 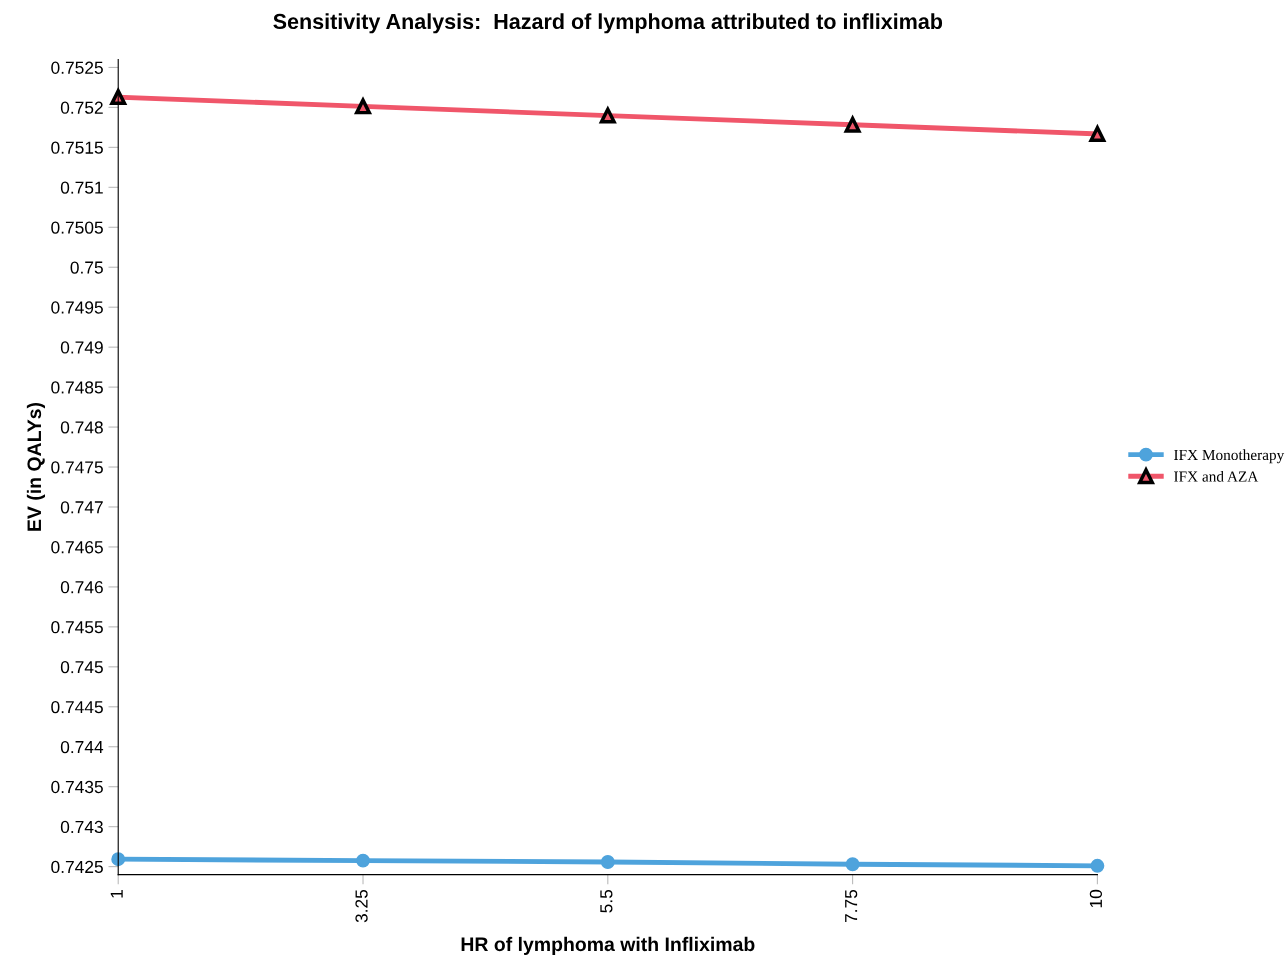 I want to click on y-tick-label: 0.752, so click(x=81, y=107).